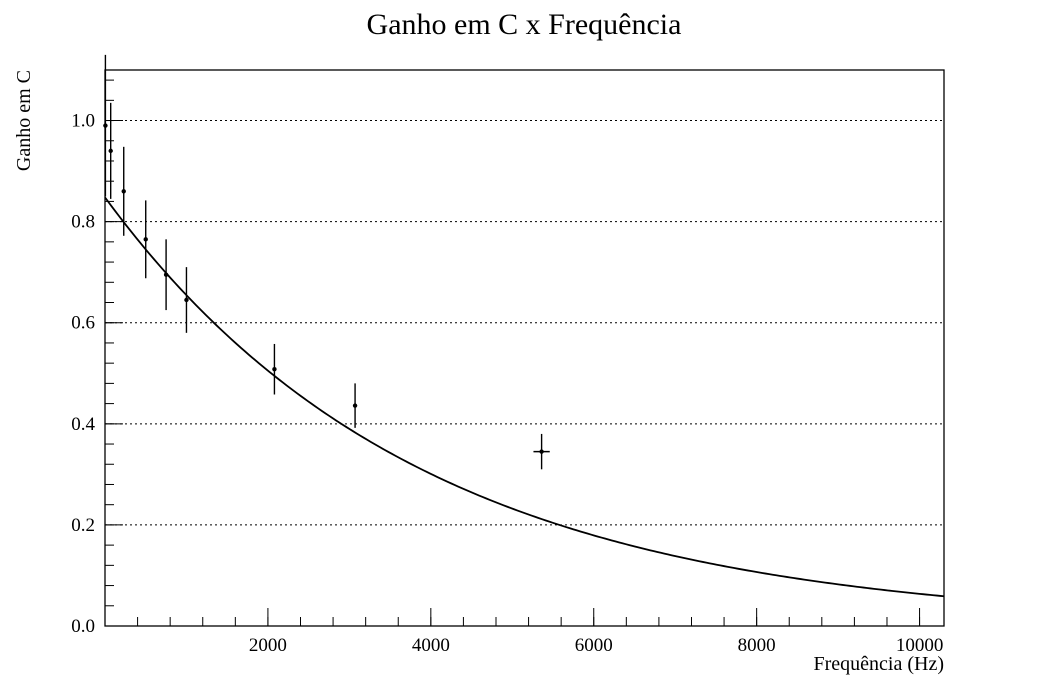 This screenshot has height=695, width=1050. What do you see at coordinates (83, 424) in the screenshot?
I see `y-tick-label: 0.4` at bounding box center [83, 424].